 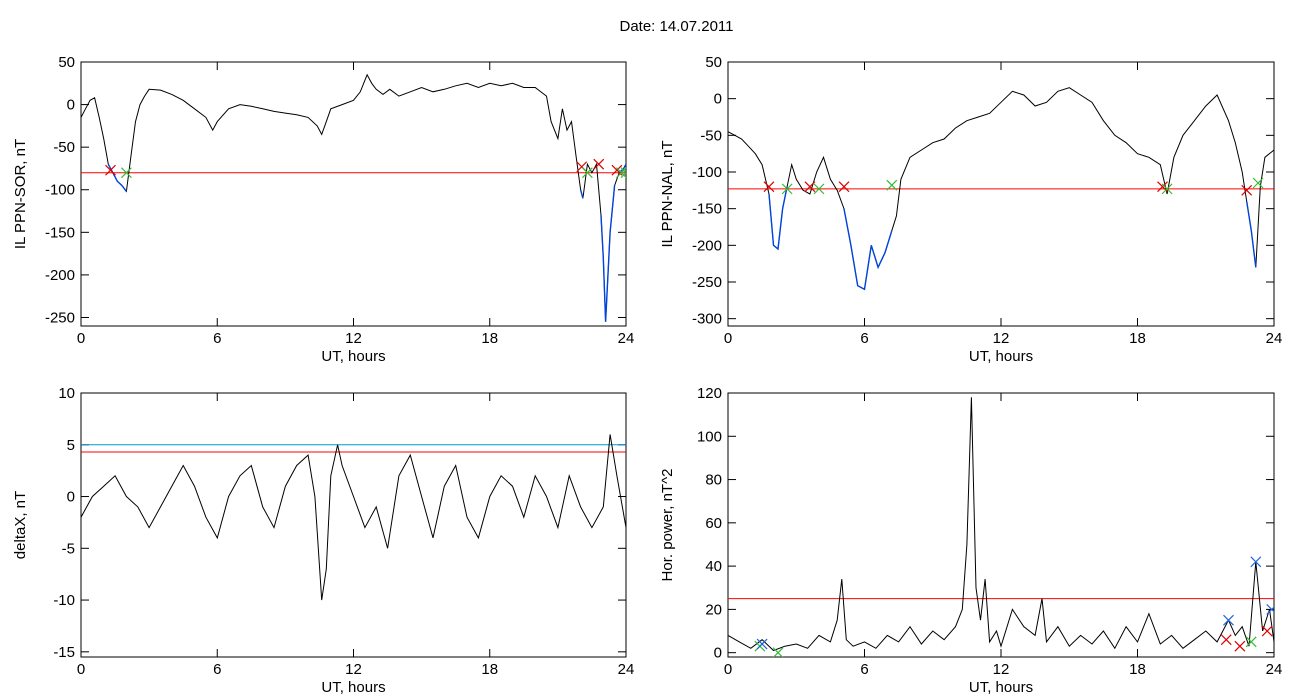 What do you see at coordinates (66, 393) in the screenshot?
I see `y-tick-label: 10` at bounding box center [66, 393].